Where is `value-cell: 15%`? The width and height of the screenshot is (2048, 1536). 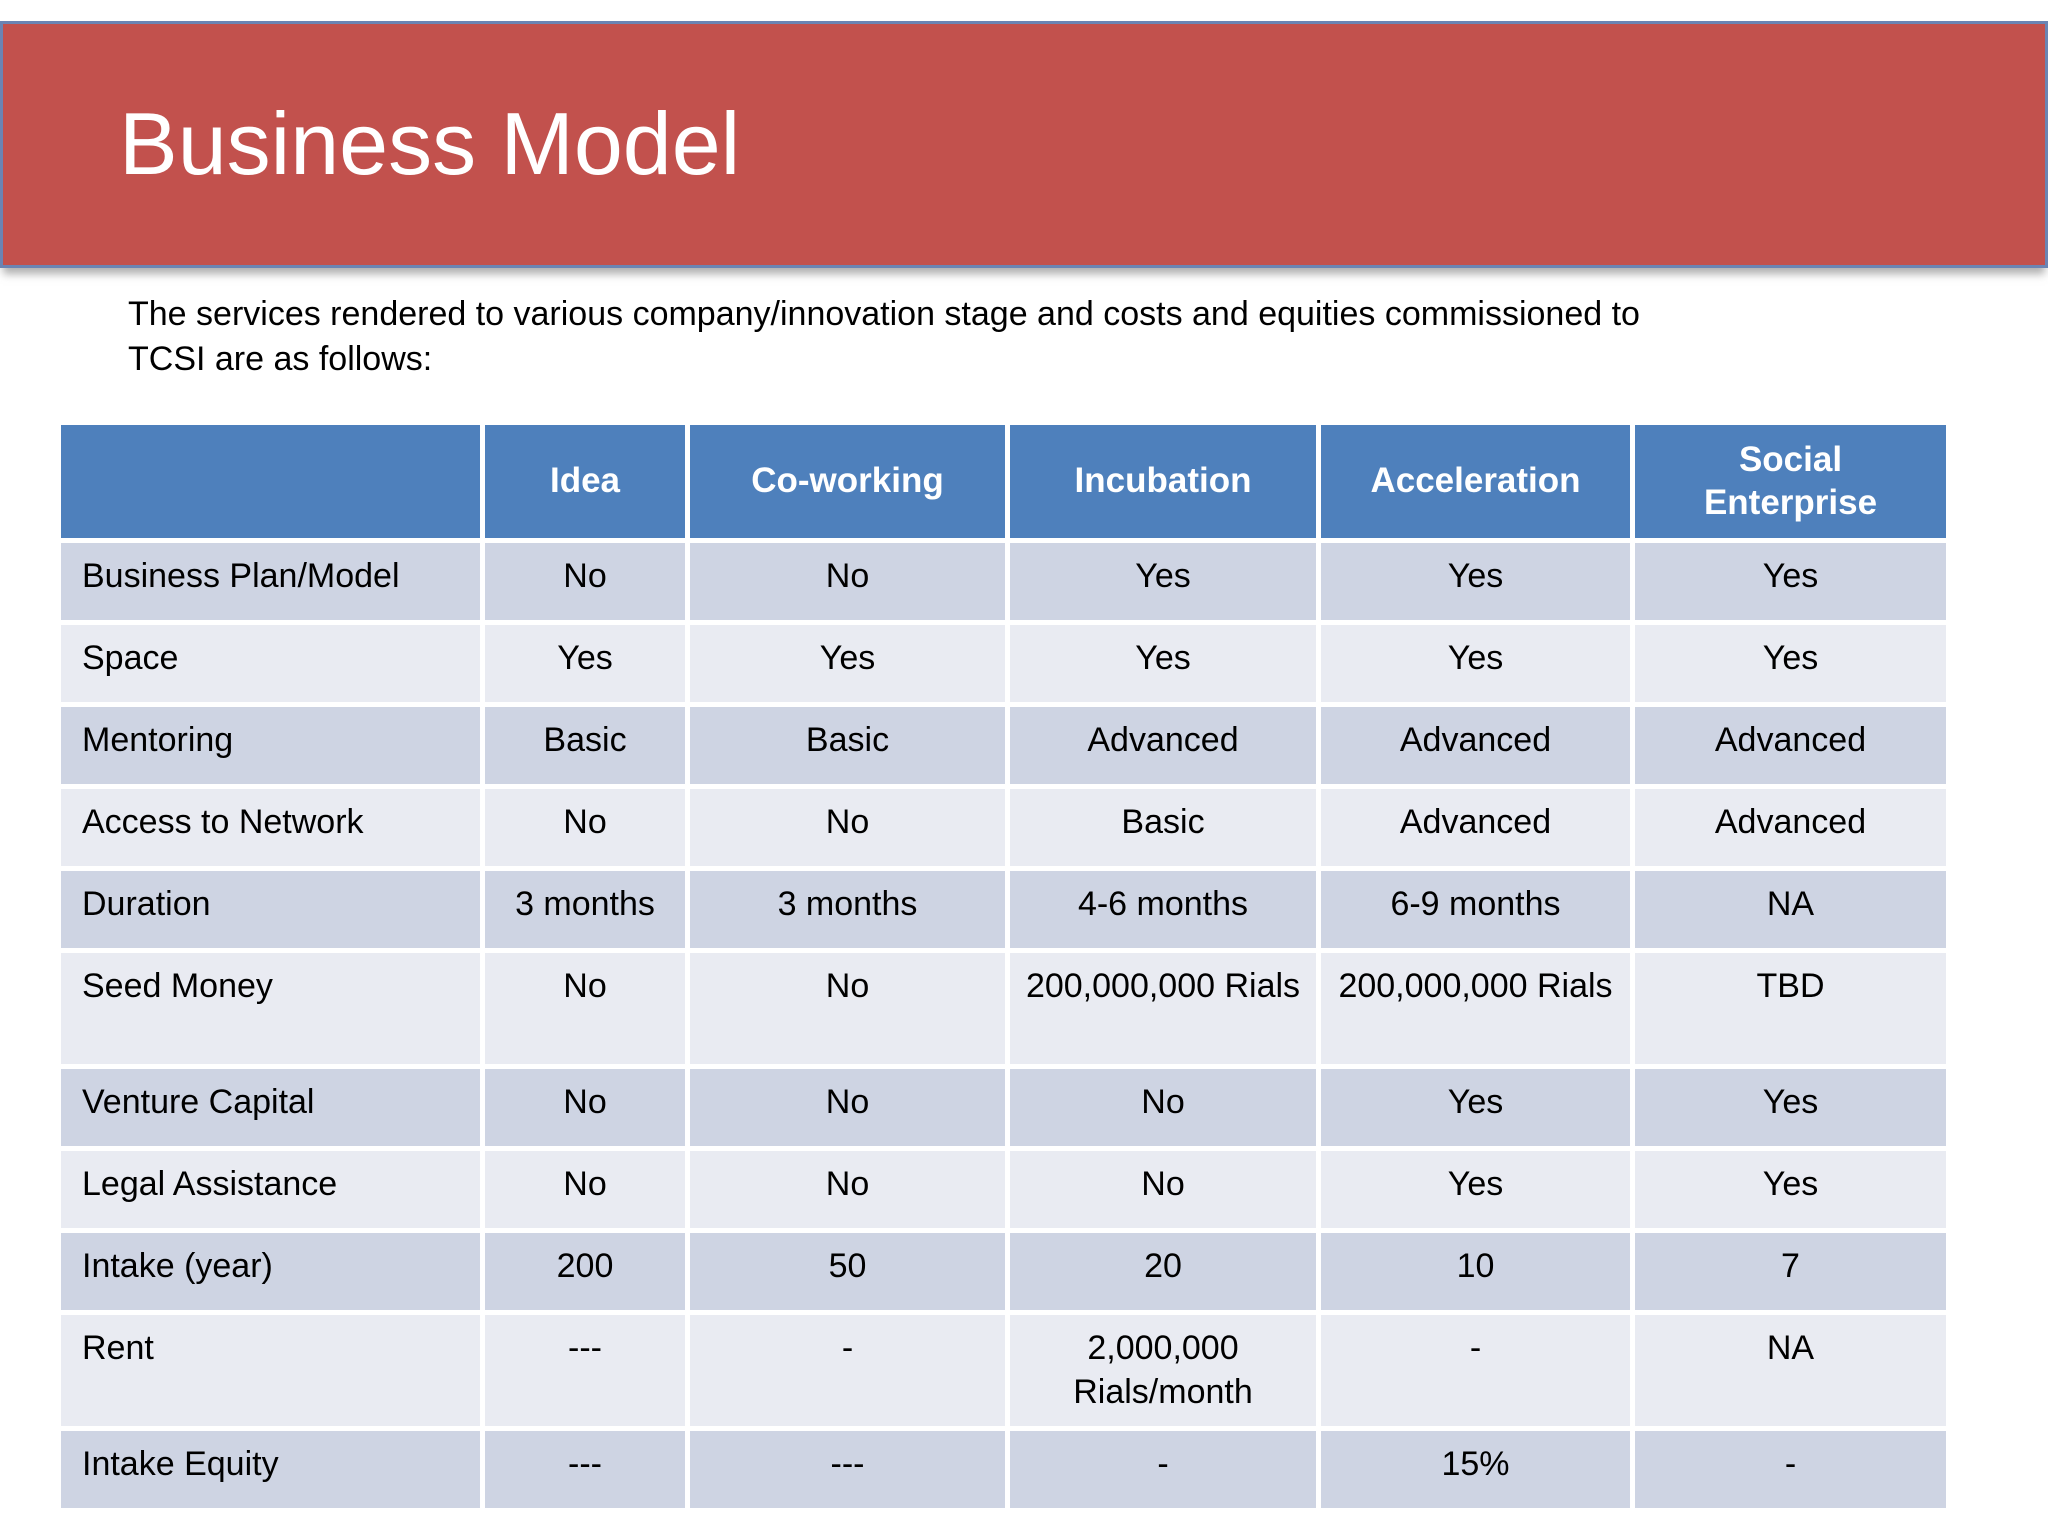
value-cell: 15% is located at coordinates (1475, 1469).